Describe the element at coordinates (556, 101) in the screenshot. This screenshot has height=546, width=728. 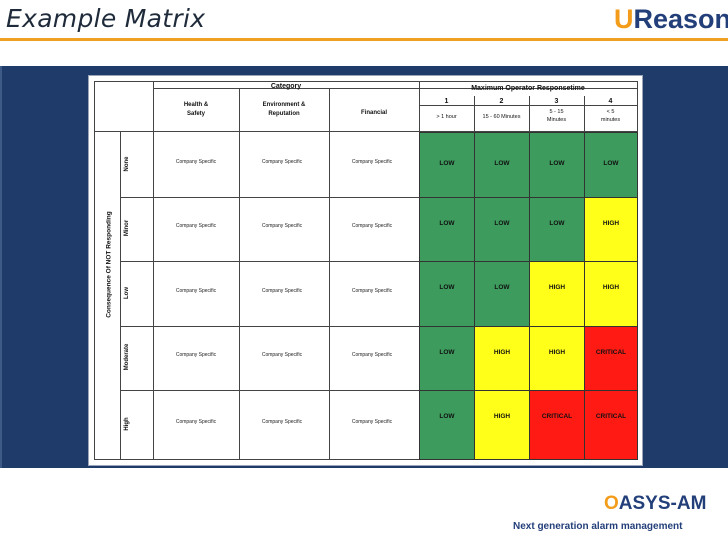
I see `response-level-num: 3` at that location.